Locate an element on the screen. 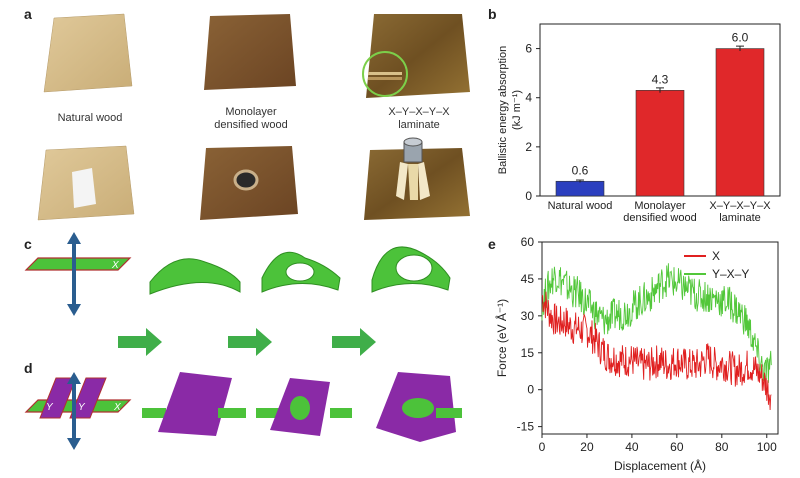  laminate-highlight-circle is located at coordinates (385, 74).